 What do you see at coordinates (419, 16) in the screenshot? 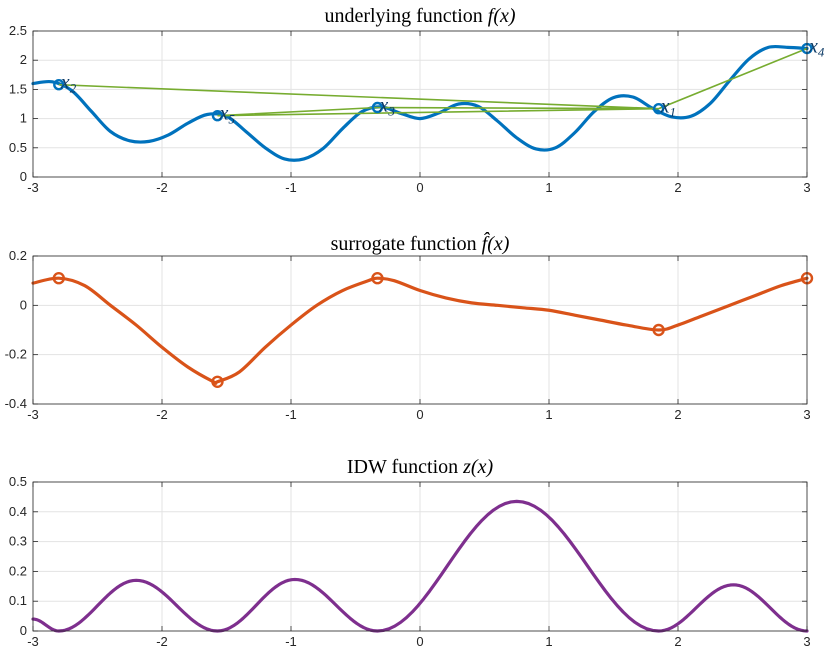
I see `panel-title: underlying function f(x)` at bounding box center [419, 16].